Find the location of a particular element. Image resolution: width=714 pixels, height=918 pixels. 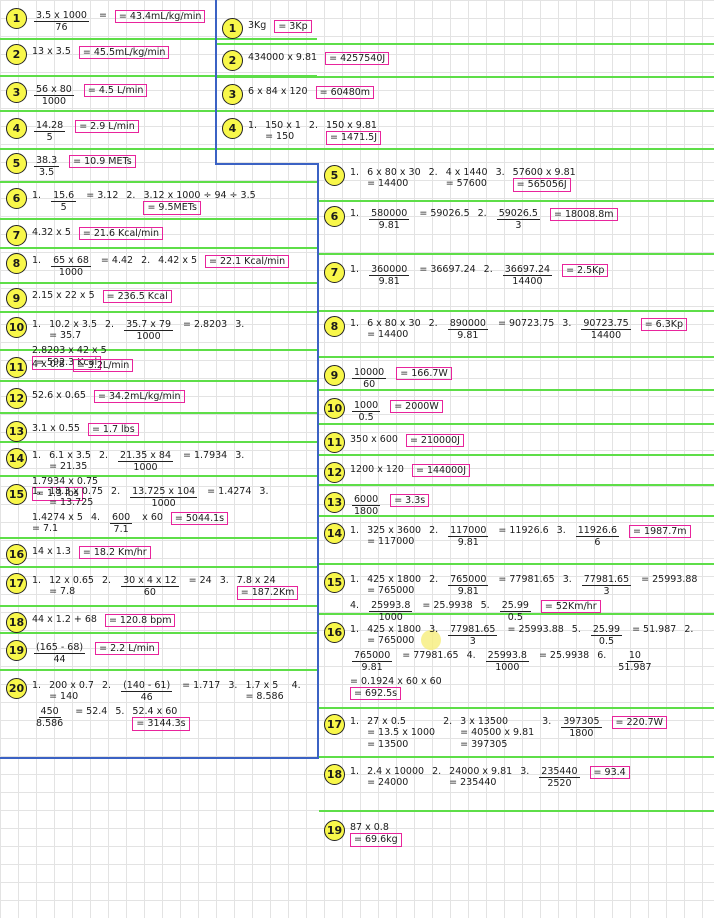

problem-number-badge: 16 is located at coordinates (334, 632).